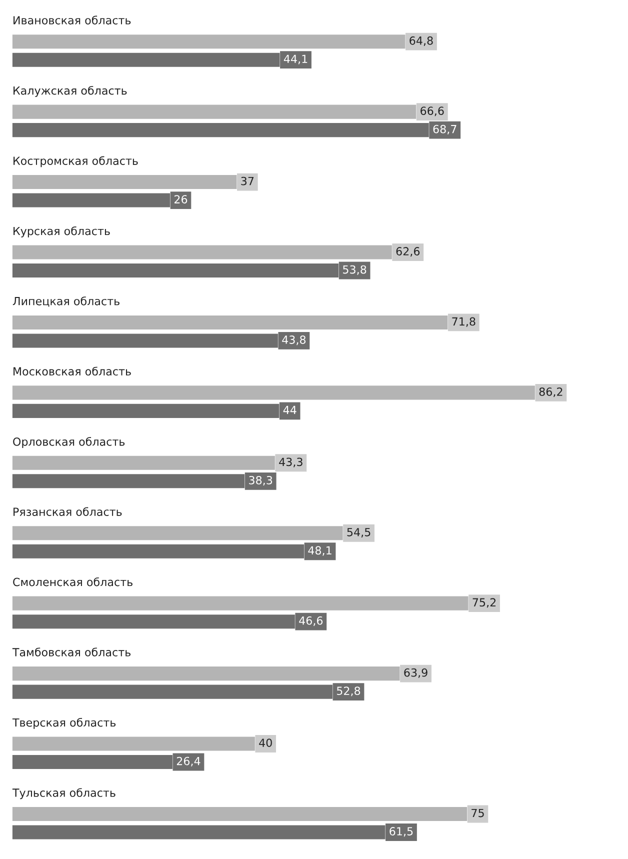 The height and width of the screenshot is (859, 628). What do you see at coordinates (66, 301) in the screenshot?
I see `y-tick-label: Липецкая область` at bounding box center [66, 301].